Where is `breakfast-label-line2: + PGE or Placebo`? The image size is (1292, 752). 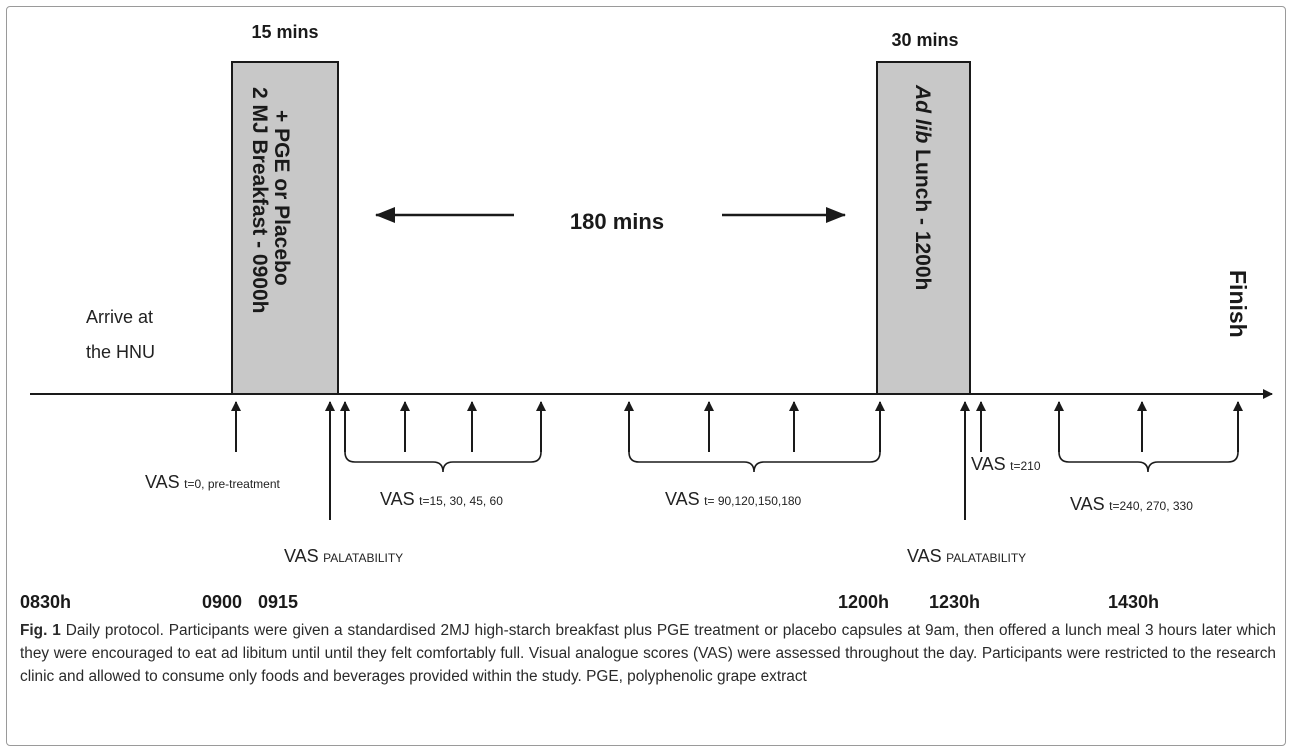
breakfast-label-line2: + PGE or Placebo is located at coordinates (281, 198).